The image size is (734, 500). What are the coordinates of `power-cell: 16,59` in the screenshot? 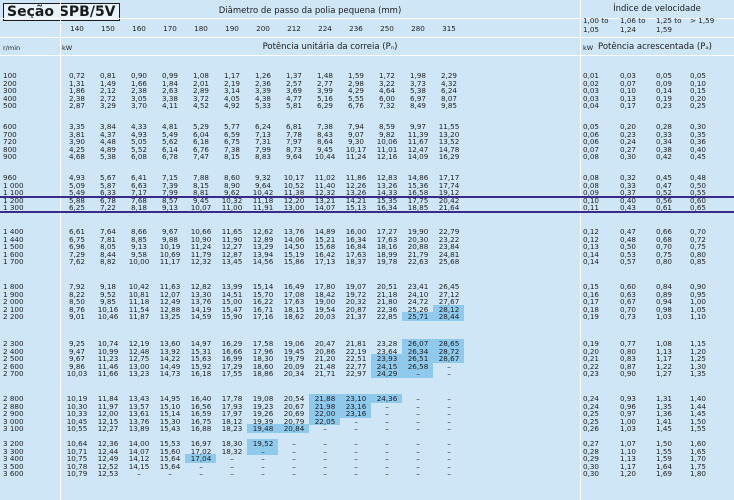 It's located at (201, 414).